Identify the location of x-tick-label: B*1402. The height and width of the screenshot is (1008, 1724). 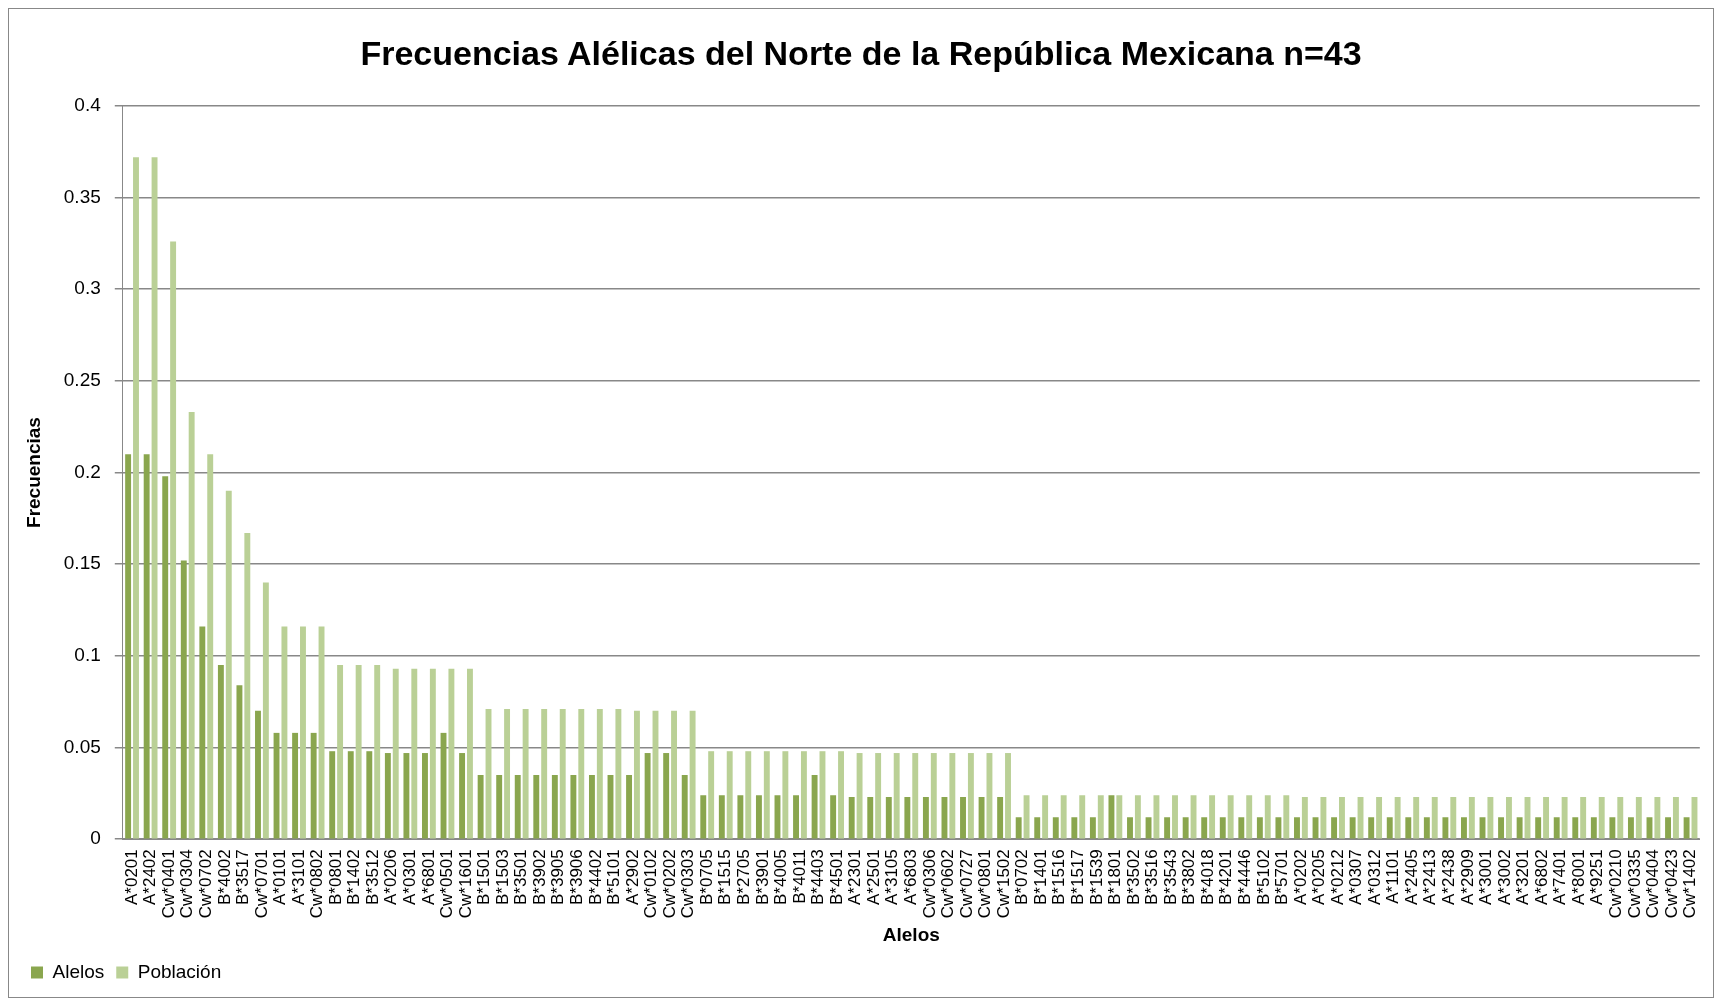
(354, 877).